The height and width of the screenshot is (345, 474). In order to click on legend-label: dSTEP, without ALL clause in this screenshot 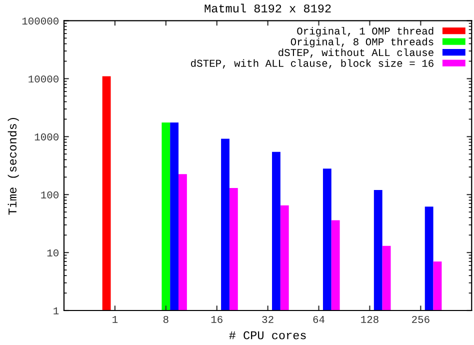, I will do `click(356, 53)`.